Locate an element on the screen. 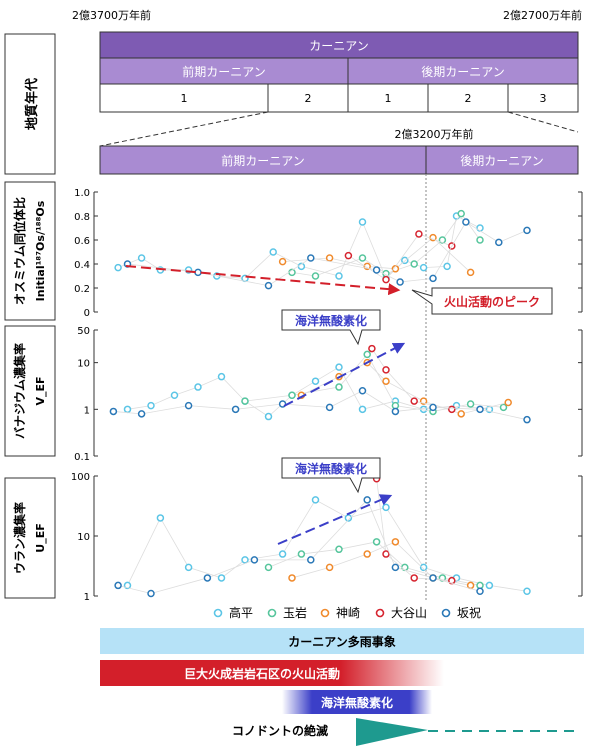 The image size is (600, 756). anoxia-event-label: 海洋無酸素化 is located at coordinates (357, 702).